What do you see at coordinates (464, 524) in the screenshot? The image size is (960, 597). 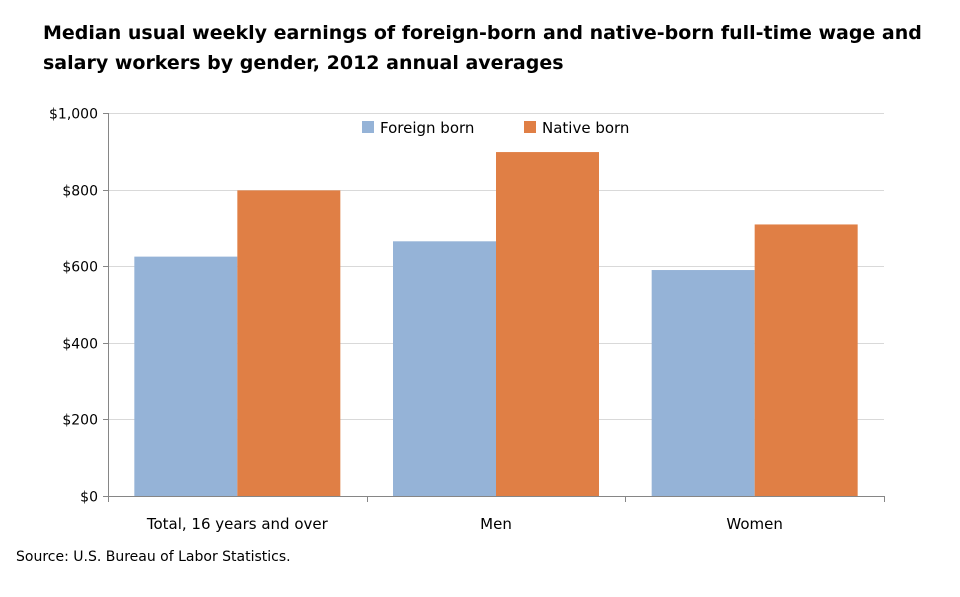 I see `x-axis-category-labels: Total, 16 years and over Men Women` at bounding box center [464, 524].